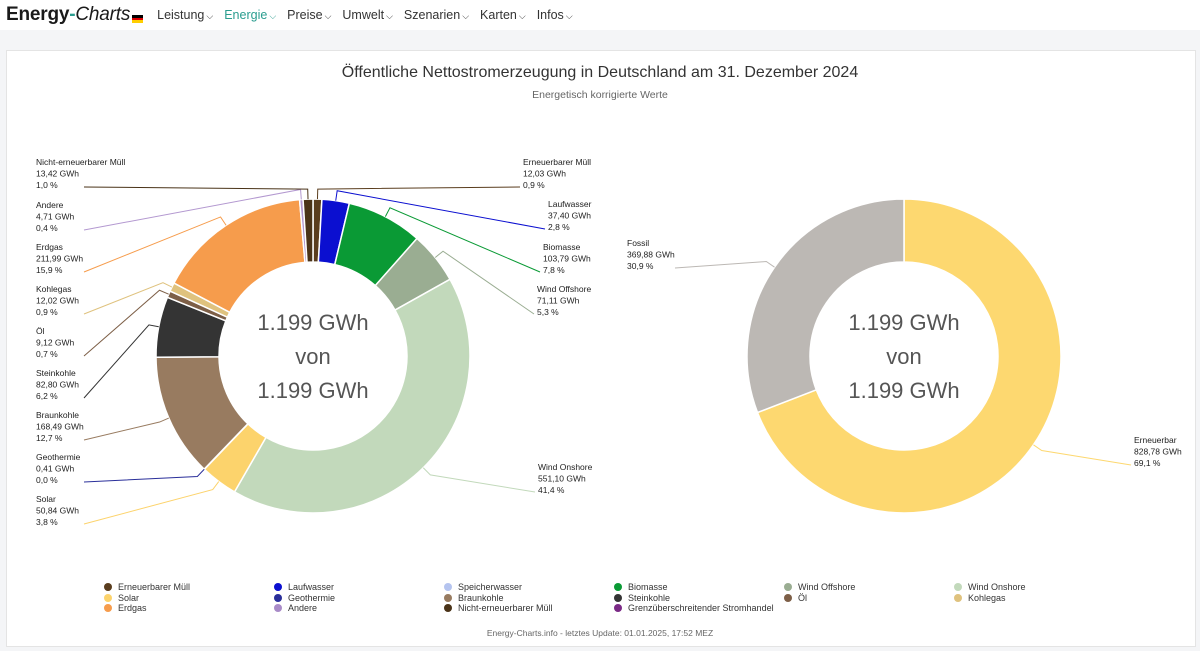 The image size is (1200, 651). I want to click on slice-label-percent: 0,7 %, so click(47, 354).